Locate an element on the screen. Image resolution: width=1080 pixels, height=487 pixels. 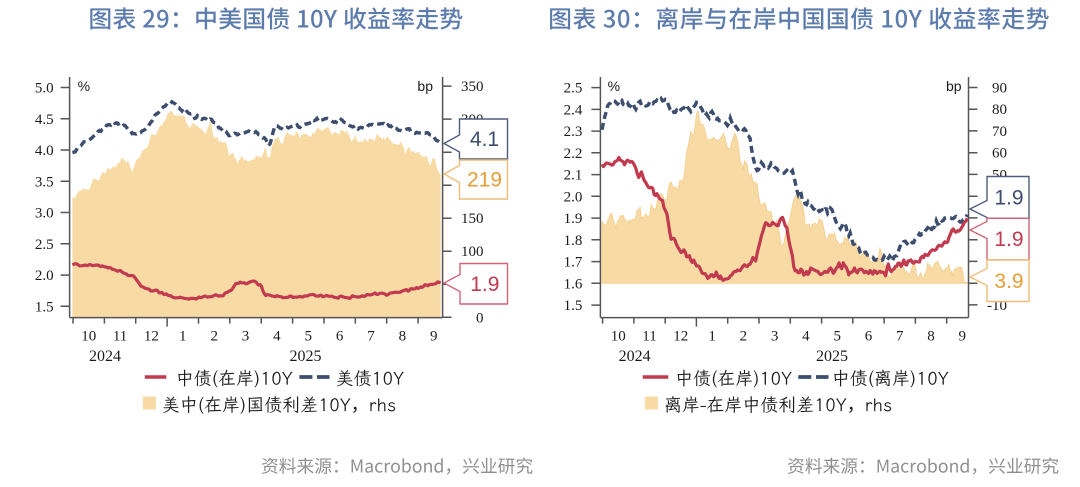
svg-text: 80 is located at coordinates (999, 110).